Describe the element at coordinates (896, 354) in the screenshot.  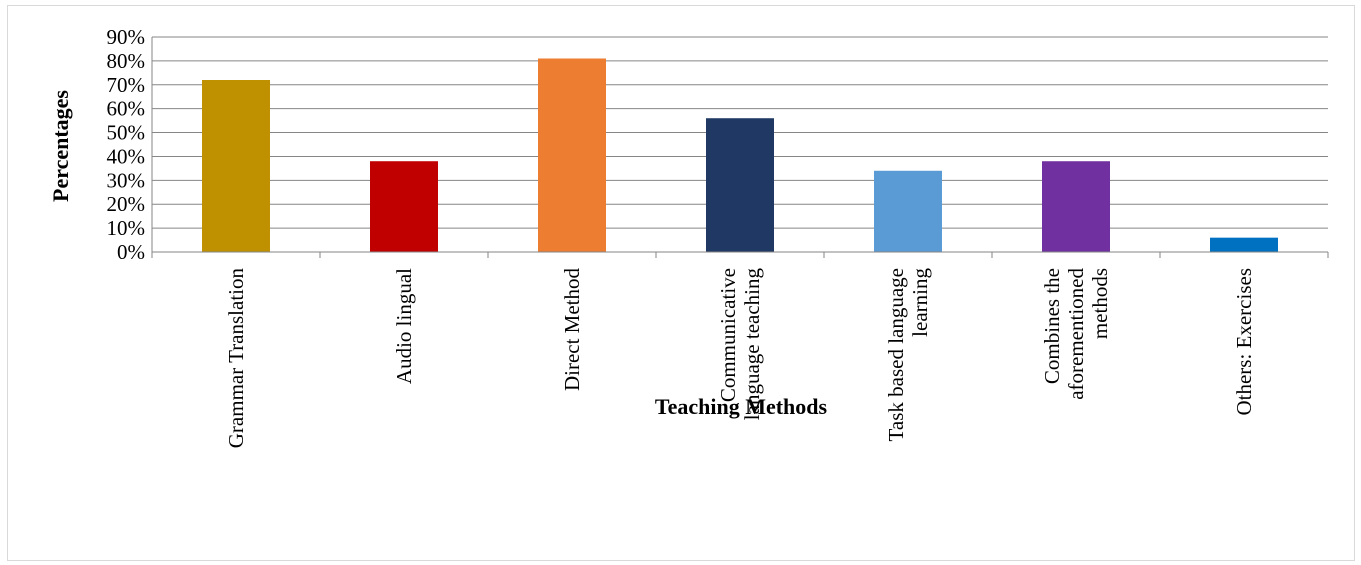
I see `category-label-line: Task based language` at that location.